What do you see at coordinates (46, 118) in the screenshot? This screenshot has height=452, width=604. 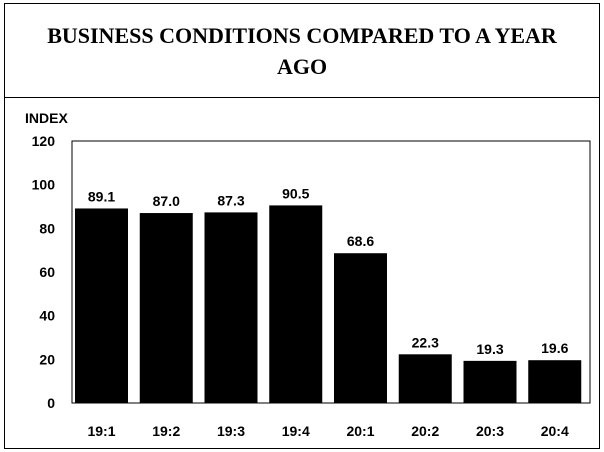 I see `y-axis-label: INDEX` at bounding box center [46, 118].